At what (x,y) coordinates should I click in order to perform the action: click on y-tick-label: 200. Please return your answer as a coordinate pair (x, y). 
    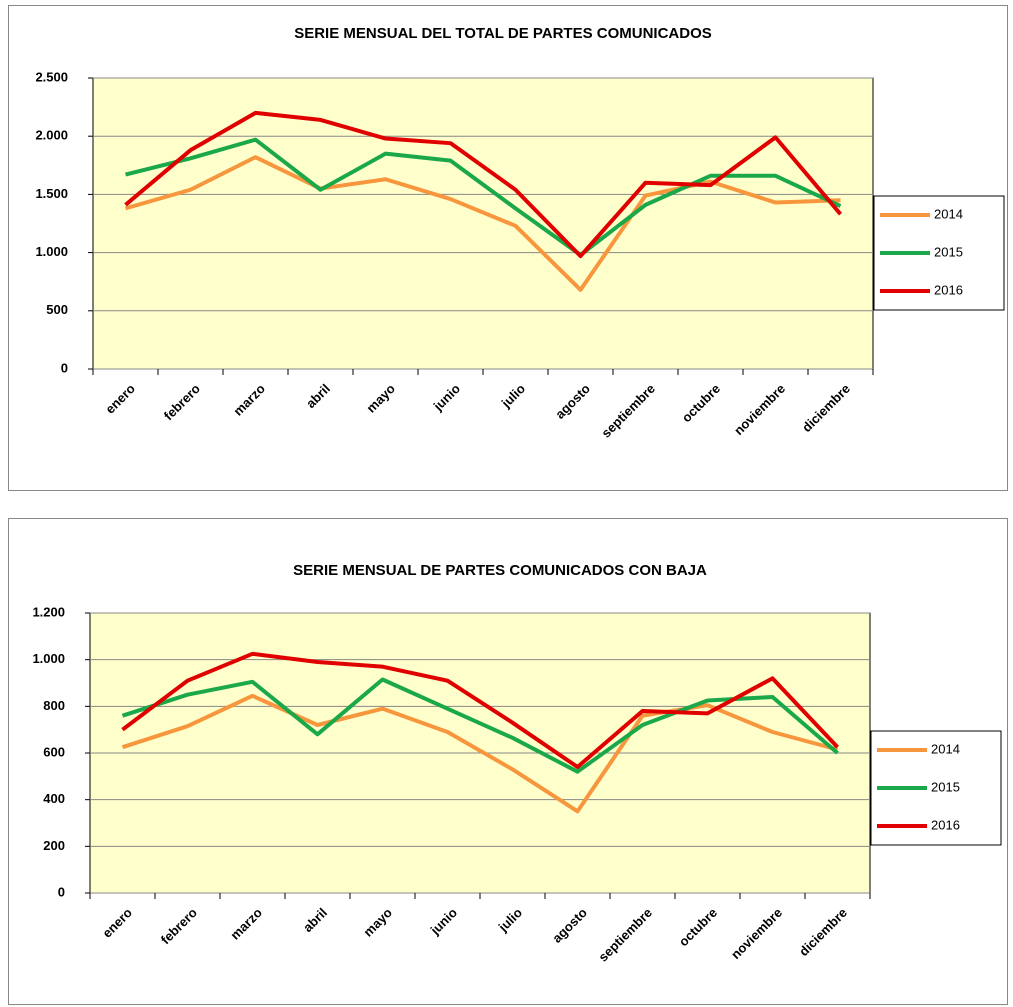
    Looking at the image, I should click on (54, 845).